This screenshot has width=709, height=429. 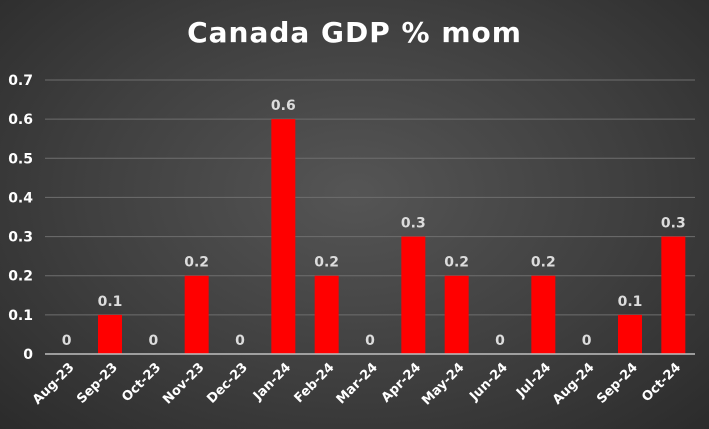 I want to click on x-tick-label: Sep-24, so click(x=617, y=383).